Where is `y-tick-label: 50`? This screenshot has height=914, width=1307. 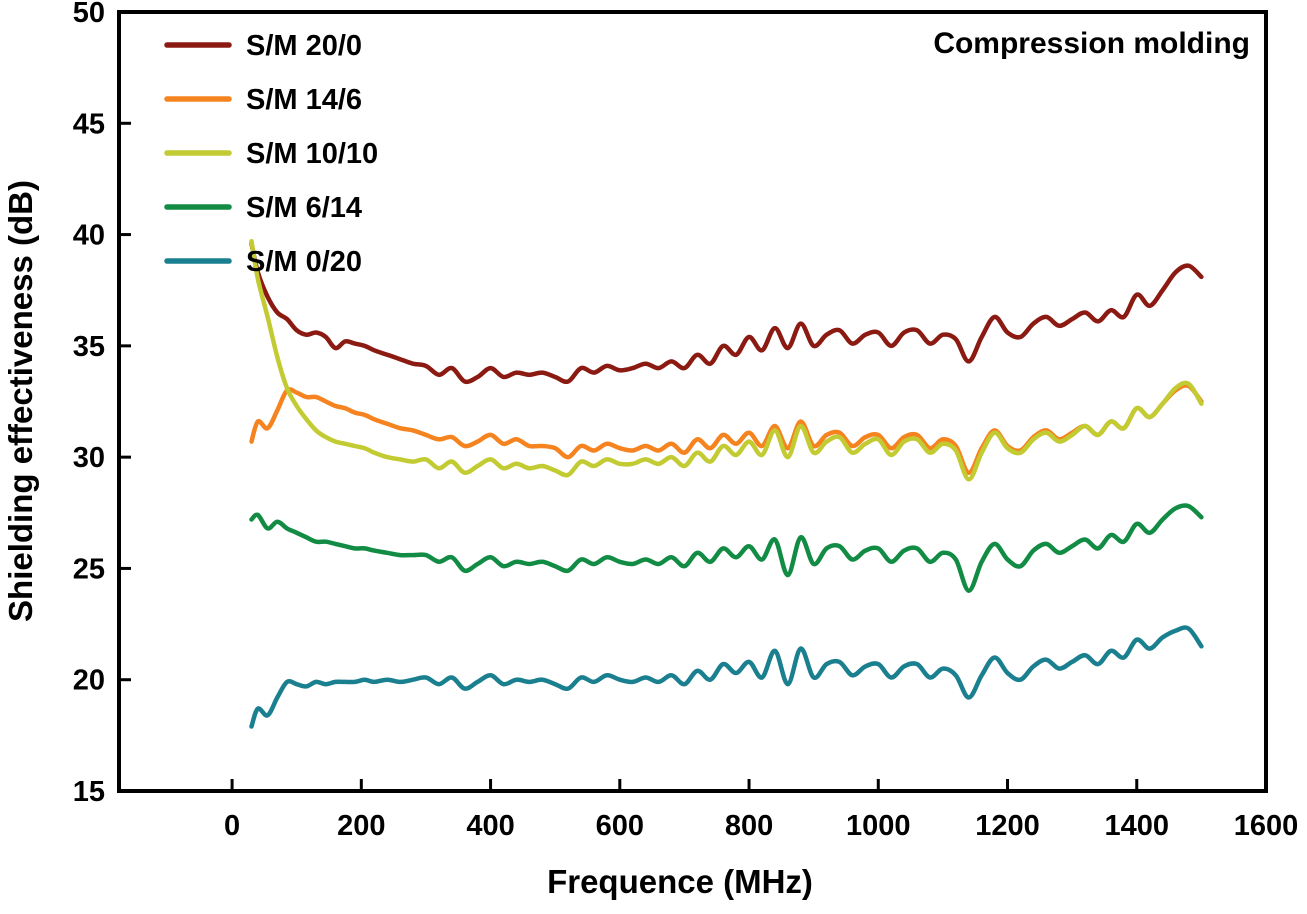
y-tick-label: 50 is located at coordinates (89, 14).